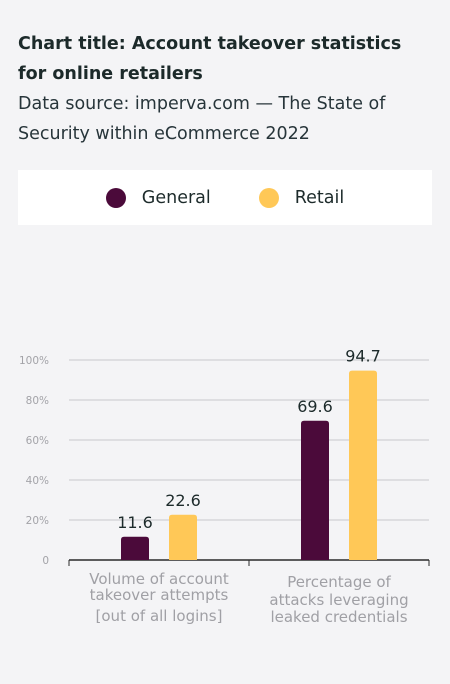  What do you see at coordinates (159, 616) in the screenshot?
I see `x-category-label: [out of all logins]` at bounding box center [159, 616].